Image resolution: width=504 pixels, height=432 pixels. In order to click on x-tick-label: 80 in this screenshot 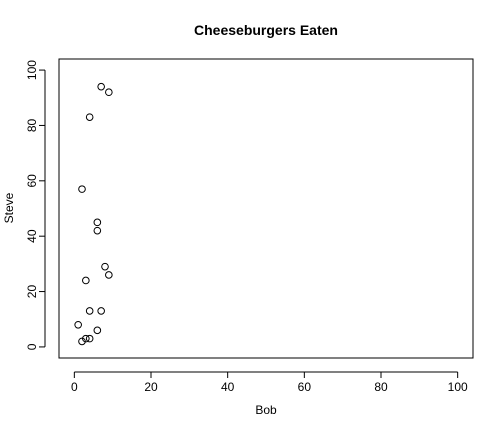, I will do `click(381, 387)`.